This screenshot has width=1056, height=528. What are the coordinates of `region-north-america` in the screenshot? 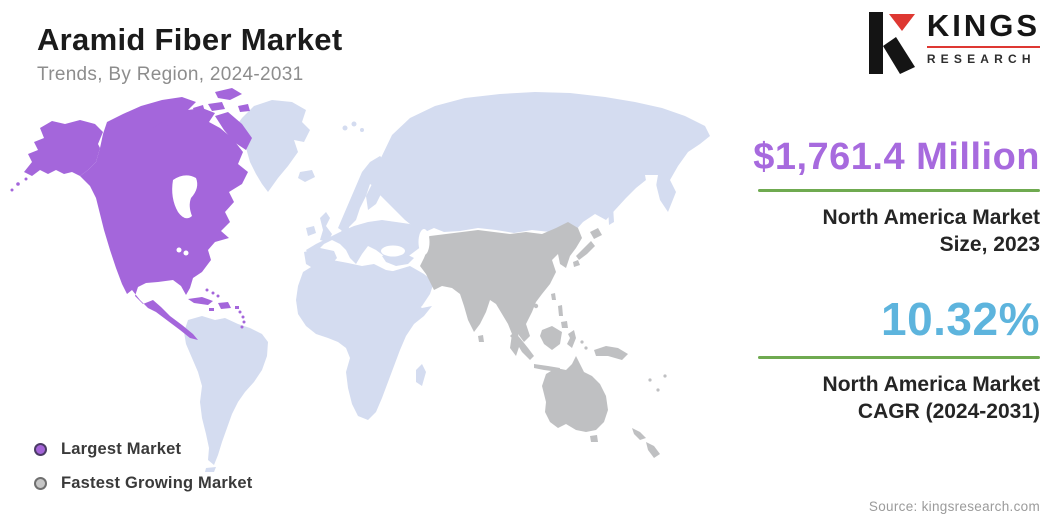 It's located at (131, 214).